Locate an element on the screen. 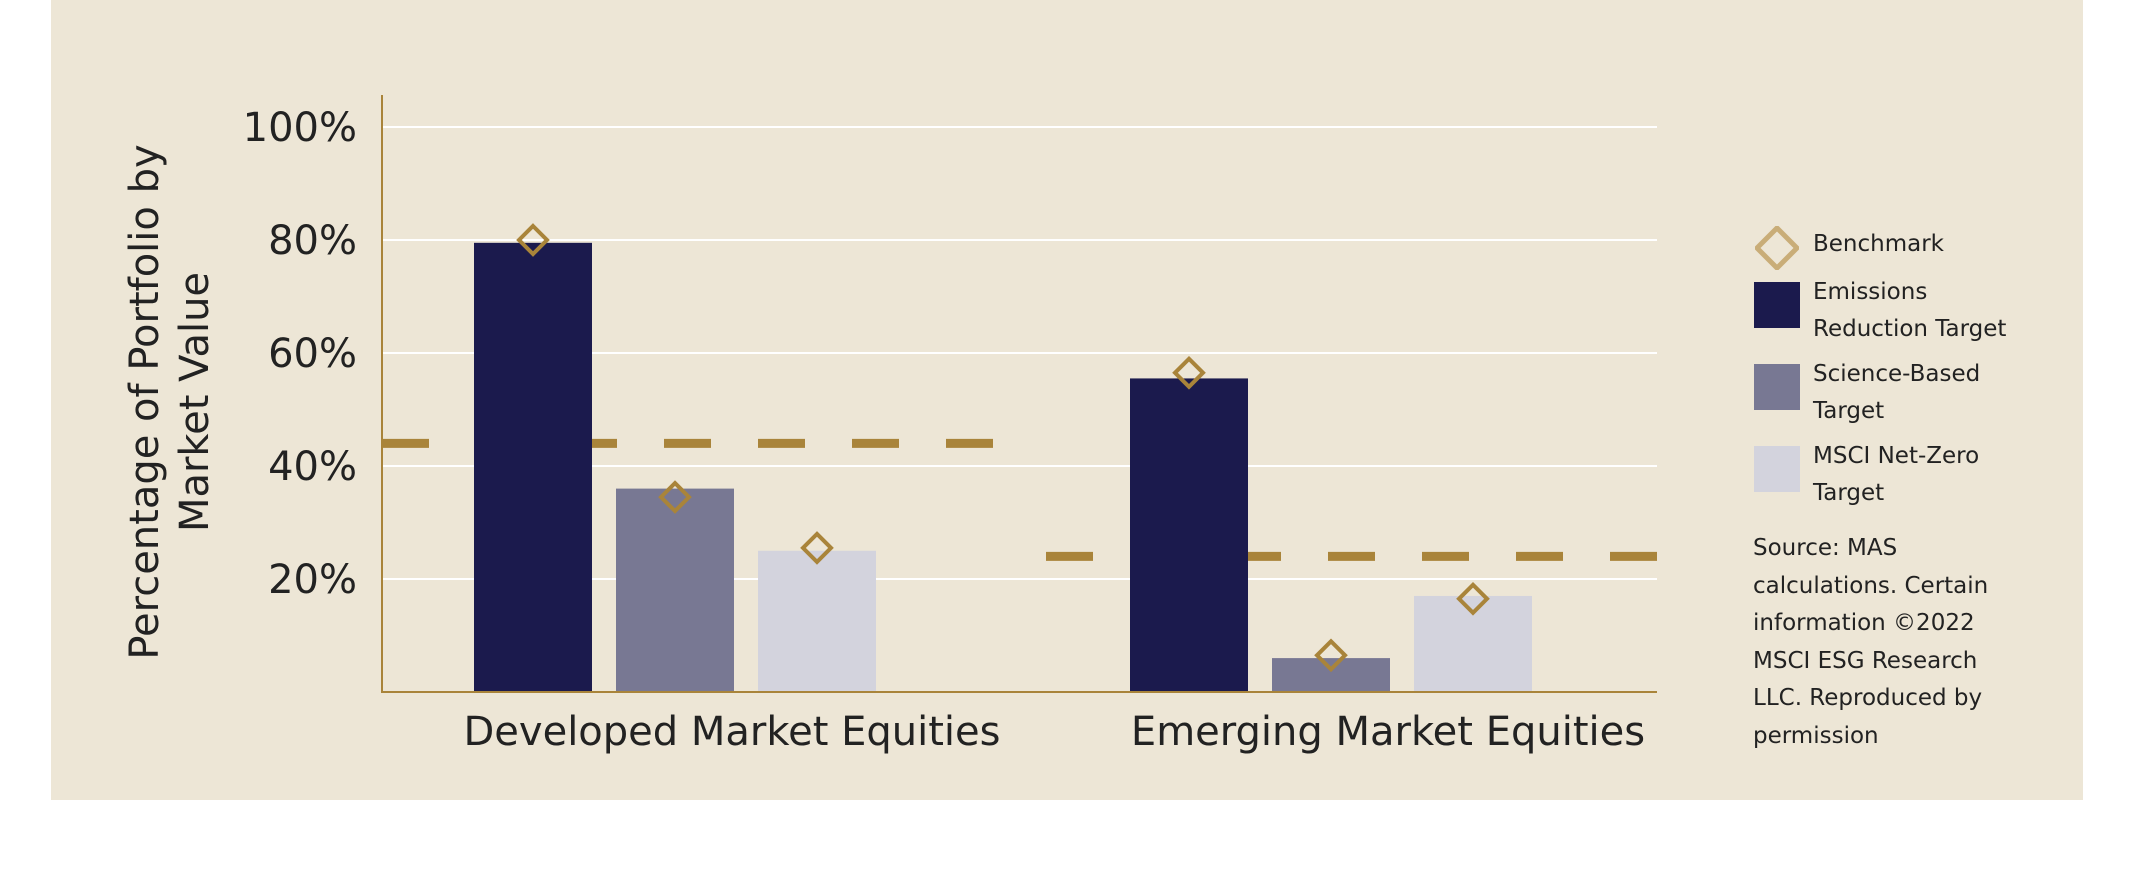 The width and height of the screenshot is (2134, 869). source-line: LLC. Reproduced by is located at coordinates (1868, 698).